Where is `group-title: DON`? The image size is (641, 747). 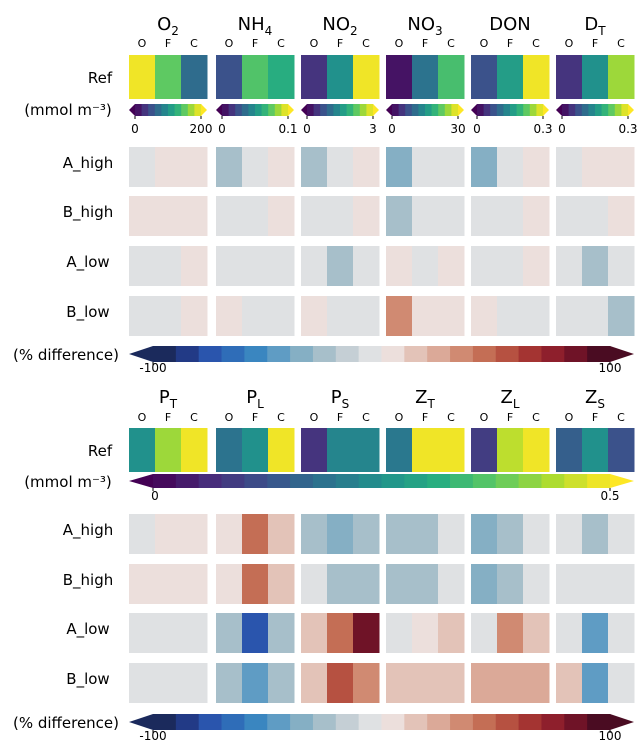 group-title: DON is located at coordinates (510, 24).